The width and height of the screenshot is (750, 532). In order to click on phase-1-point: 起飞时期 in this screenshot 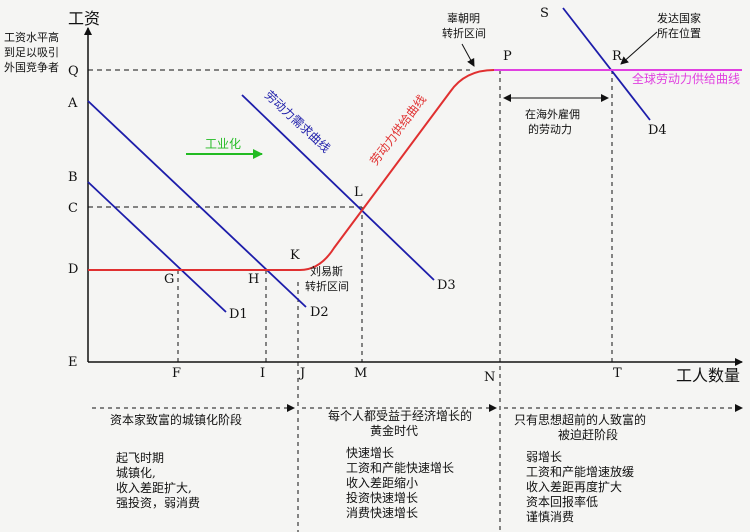, I will do `click(140, 458)`.